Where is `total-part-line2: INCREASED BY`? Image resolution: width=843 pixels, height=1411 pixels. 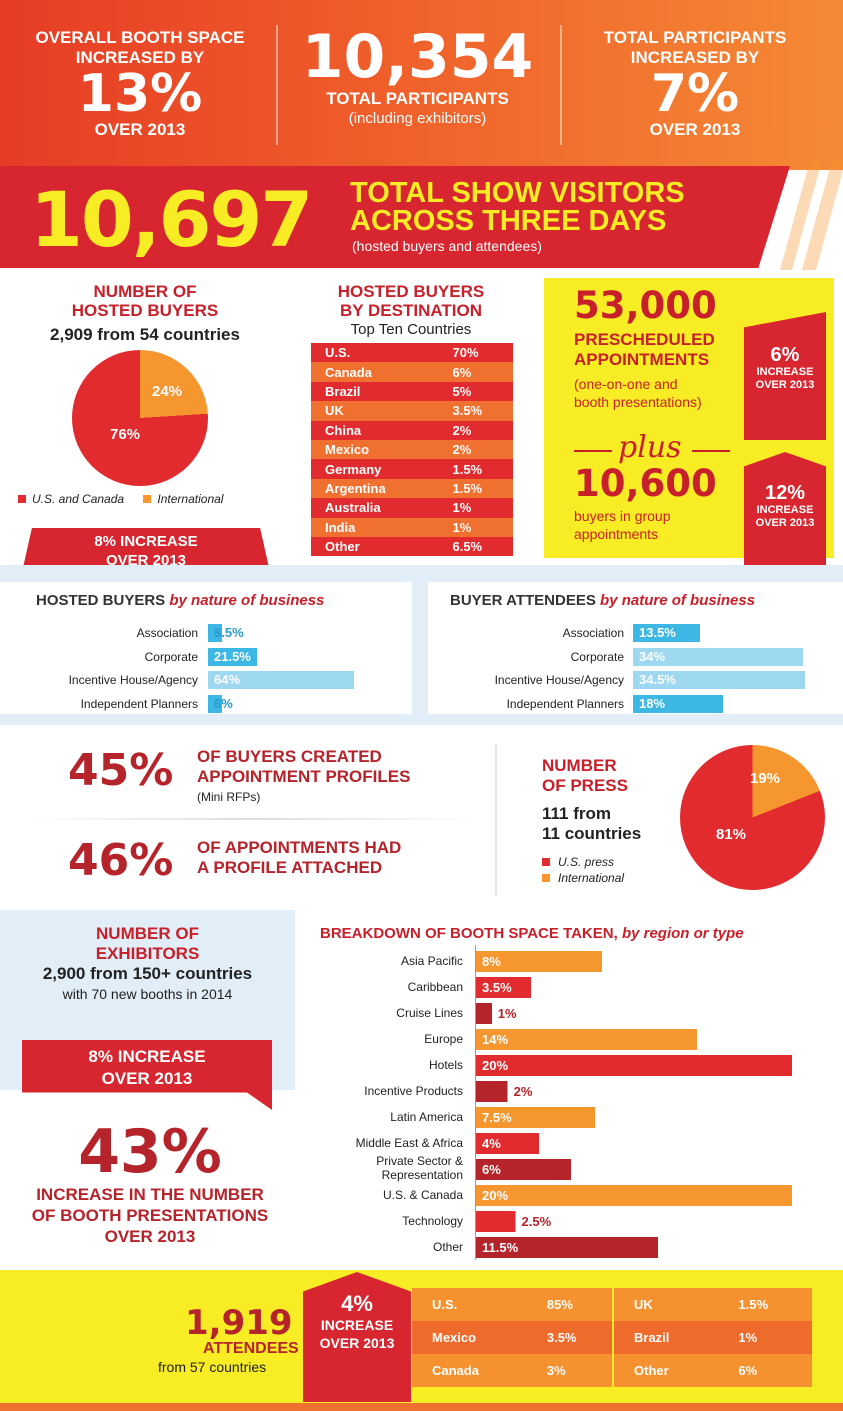 total-part-line2: INCREASED BY is located at coordinates (695, 57).